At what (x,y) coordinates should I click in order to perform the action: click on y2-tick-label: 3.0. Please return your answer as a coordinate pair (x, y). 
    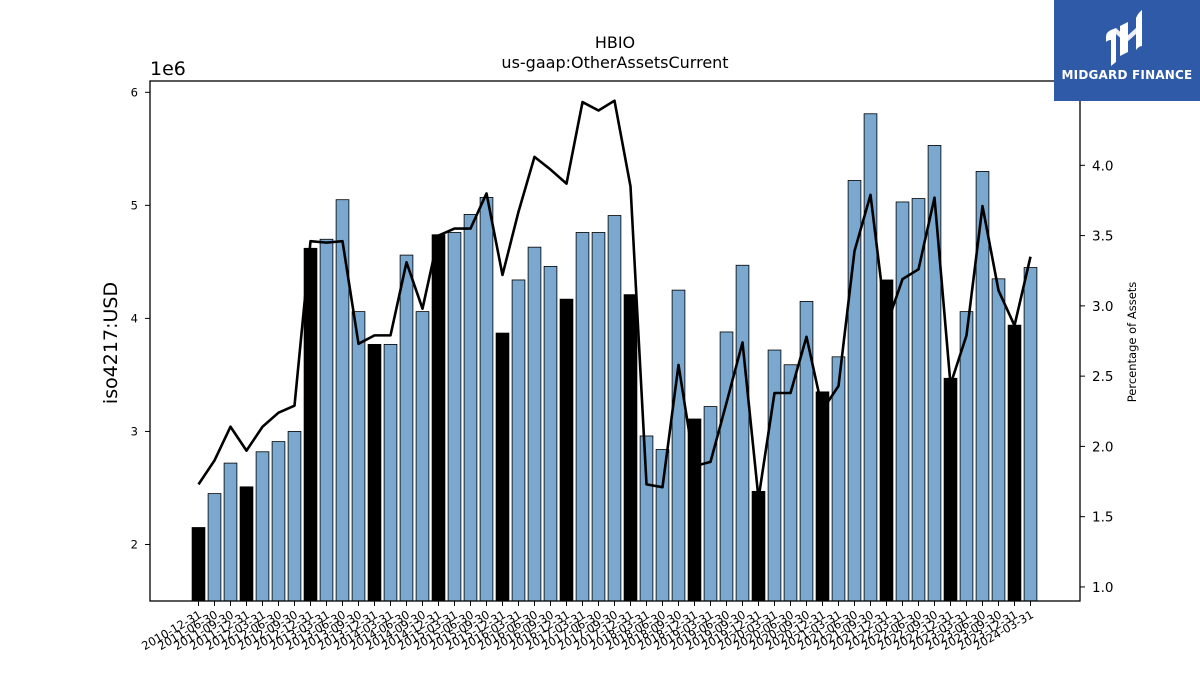
    Looking at the image, I should click on (1102, 307).